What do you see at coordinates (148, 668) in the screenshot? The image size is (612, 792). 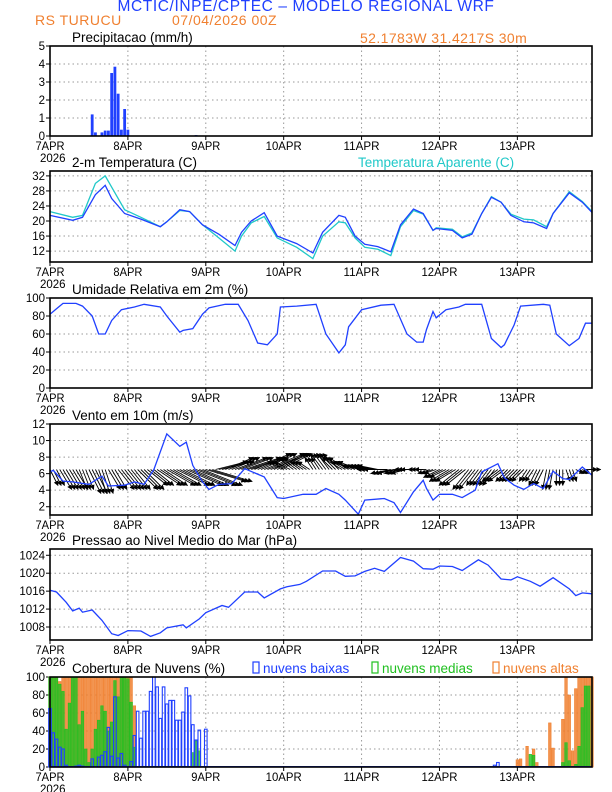 I see `clouds-title: Cobertura de Nuvens (%)` at bounding box center [148, 668].